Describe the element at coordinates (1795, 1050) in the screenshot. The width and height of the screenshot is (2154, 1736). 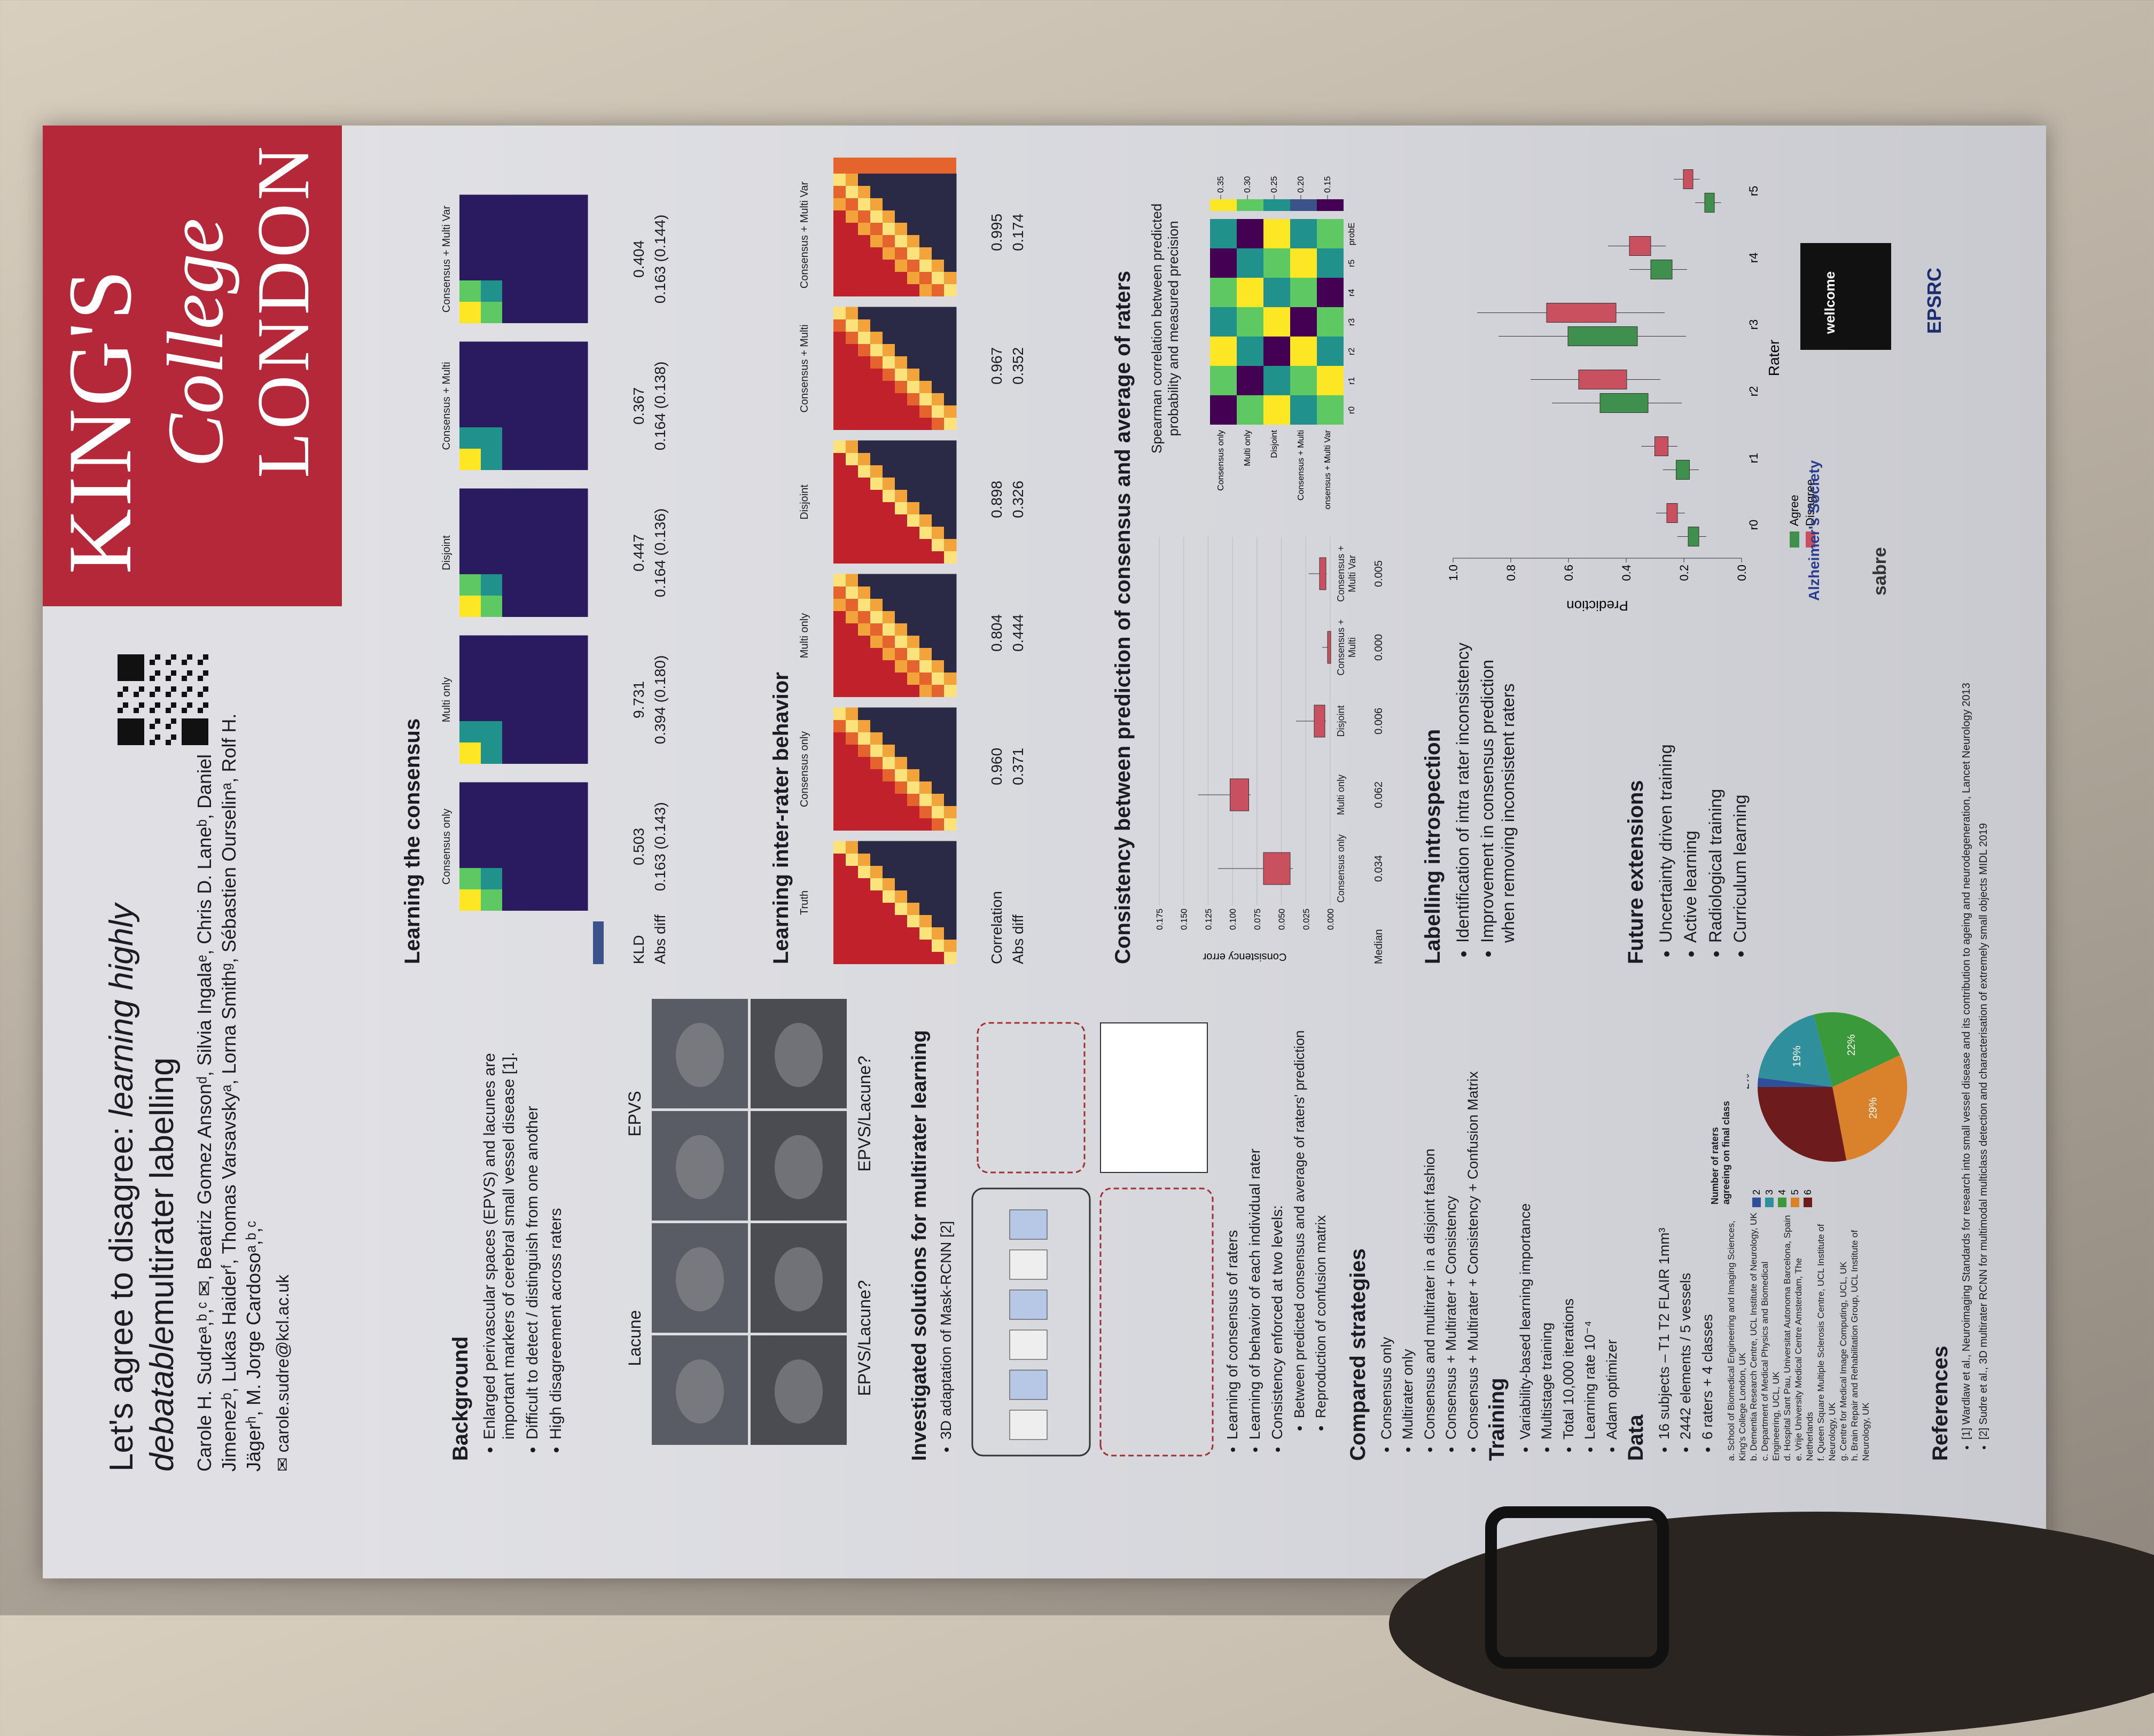
I see `pie-slice` at that location.